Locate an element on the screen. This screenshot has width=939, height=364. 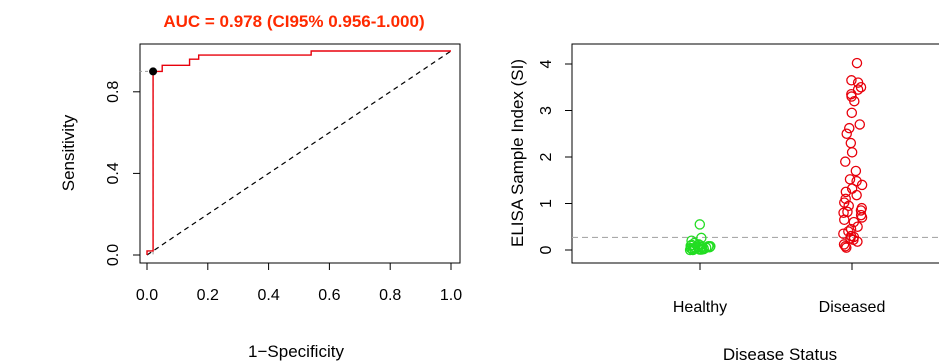
elisa-y-tick-label: 4 is located at coordinates (546, 63).